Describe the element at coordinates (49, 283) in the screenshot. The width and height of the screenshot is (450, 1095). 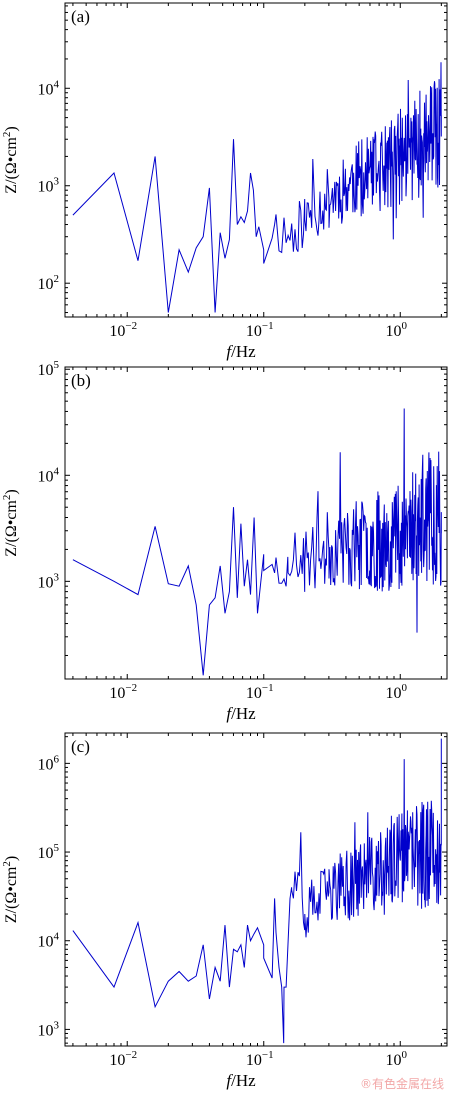
I see `y-tick-label: 10²` at that location.